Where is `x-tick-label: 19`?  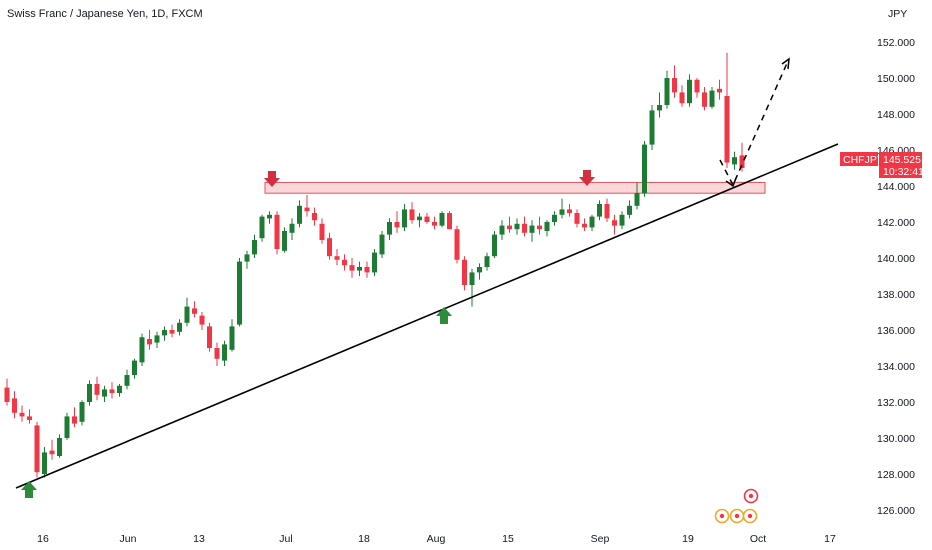
x-tick-label: 19 is located at coordinates (688, 539).